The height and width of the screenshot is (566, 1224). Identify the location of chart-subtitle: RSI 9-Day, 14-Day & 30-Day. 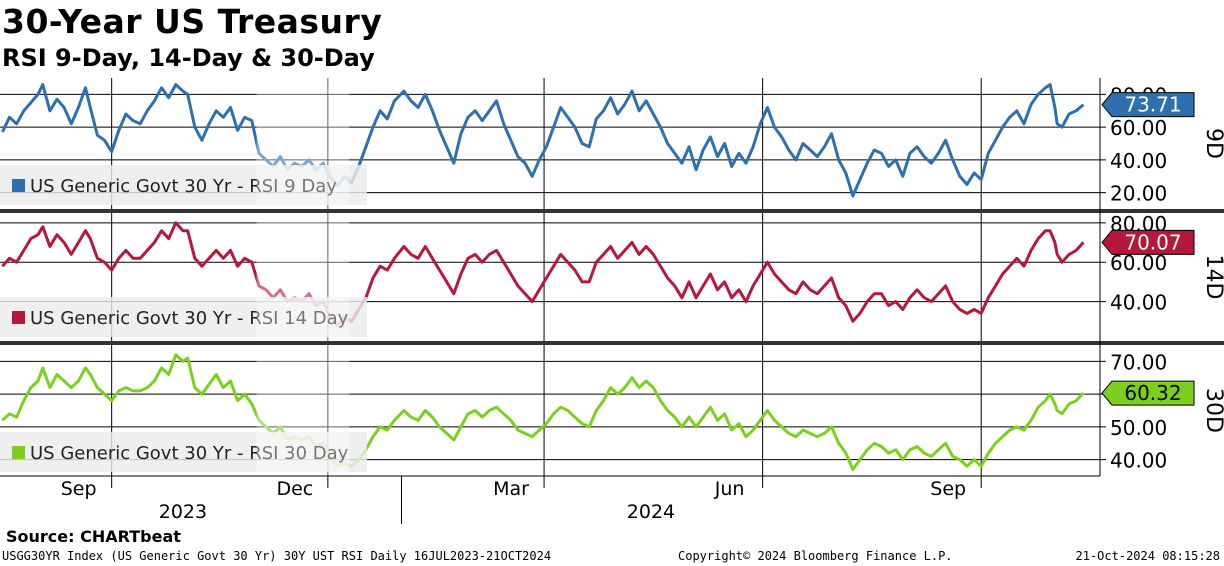
(188, 58).